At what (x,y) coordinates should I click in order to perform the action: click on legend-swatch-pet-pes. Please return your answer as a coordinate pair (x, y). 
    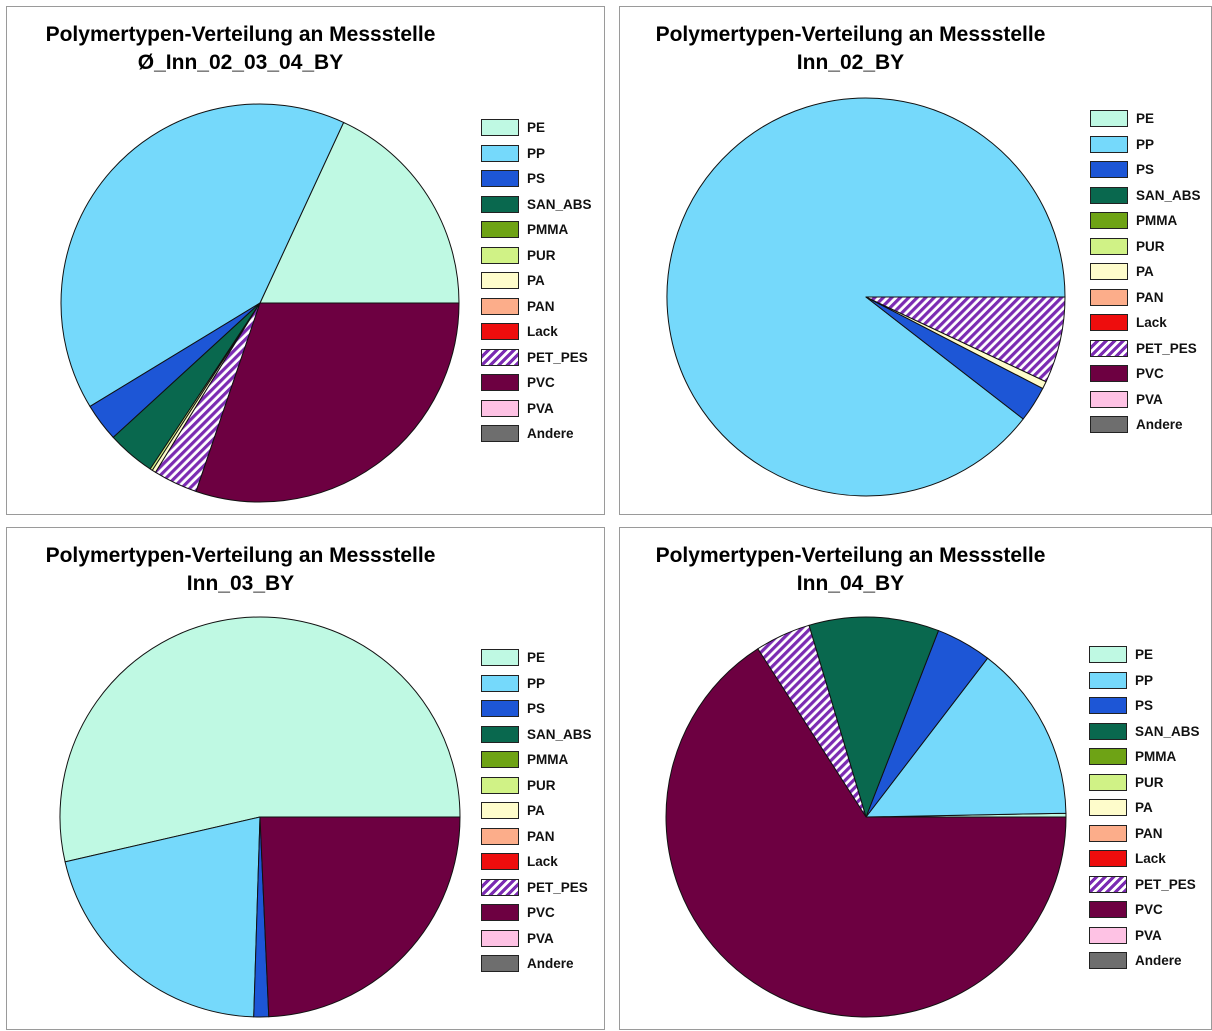
    Looking at the image, I should click on (500, 887).